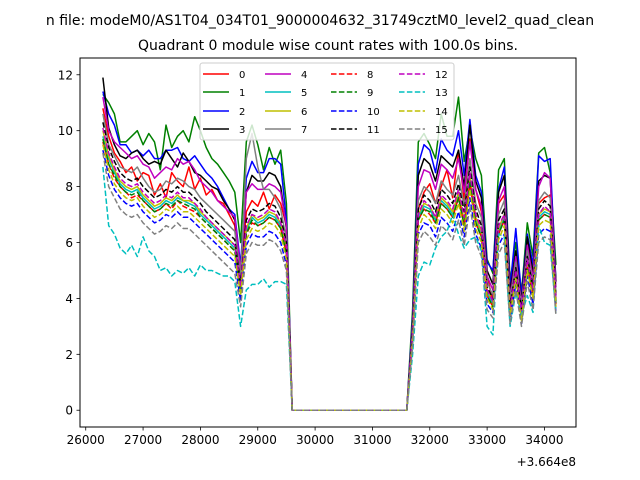  I want to click on legend-label-7: 7, so click(304, 130).